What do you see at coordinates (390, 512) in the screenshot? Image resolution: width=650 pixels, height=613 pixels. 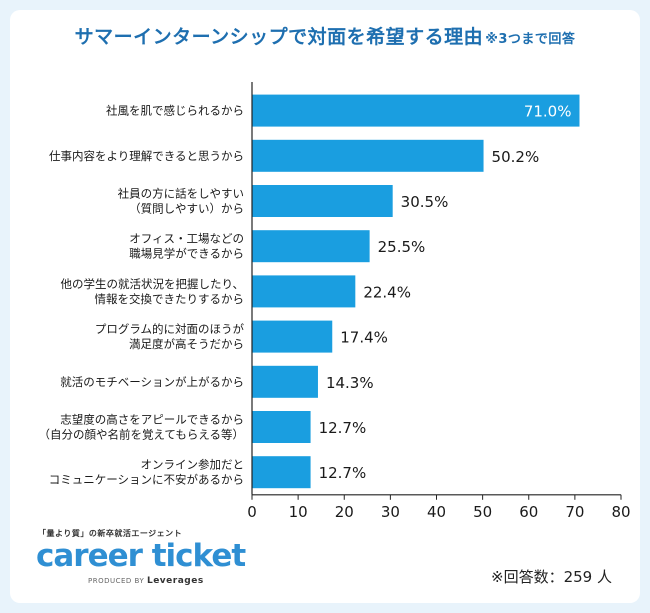 I see `x-tick-label: 30` at bounding box center [390, 512].